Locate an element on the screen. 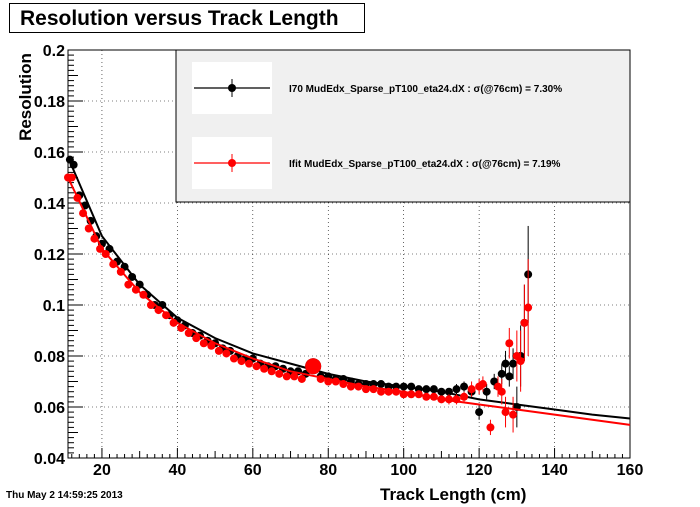 Image resolution: width=700 pixels, height=507 pixels. y-tick-label: 0.2 is located at coordinates (54, 51).